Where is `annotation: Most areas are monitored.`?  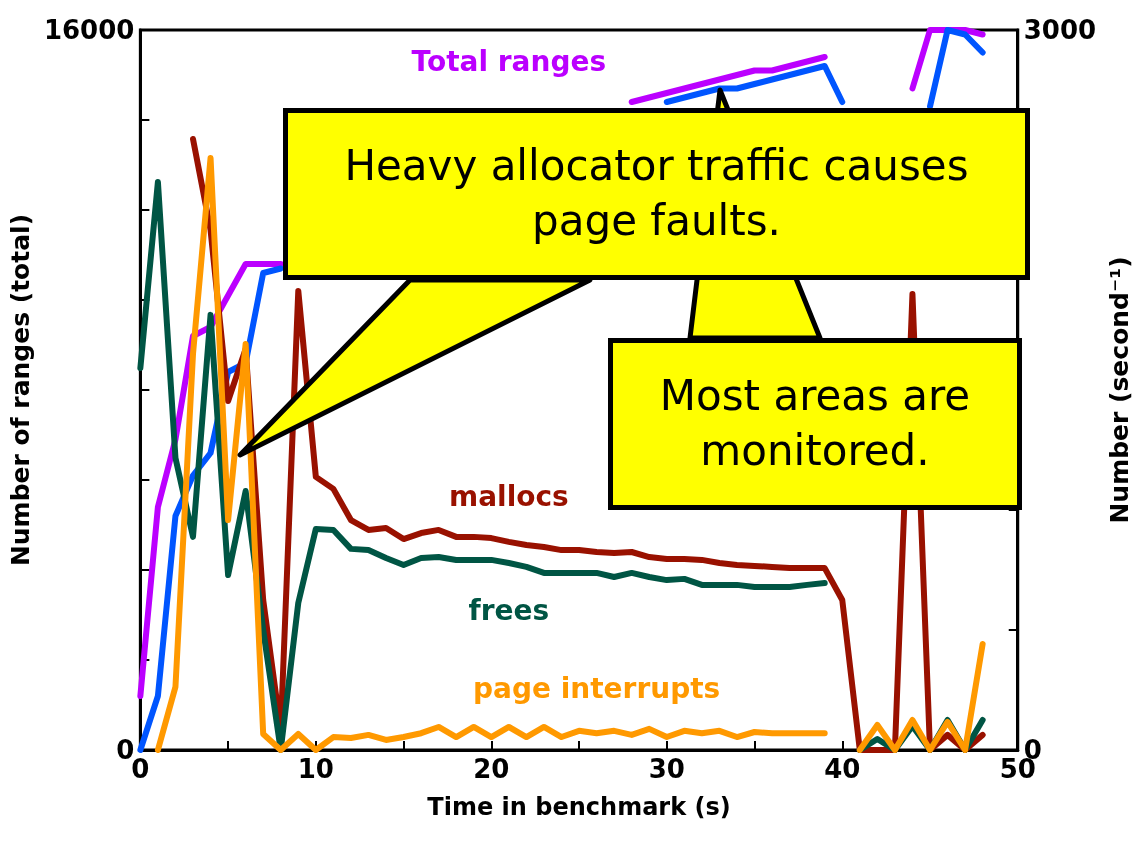 annotation: Most areas are monitored. is located at coordinates (815, 423).